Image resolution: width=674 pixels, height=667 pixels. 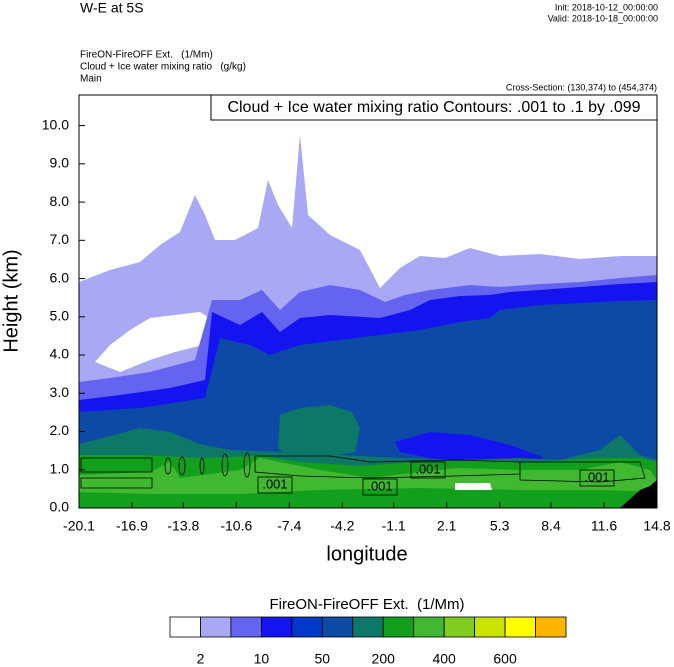 What do you see at coordinates (444, 659) in the screenshot?
I see `colorbar-label: 400` at bounding box center [444, 659].